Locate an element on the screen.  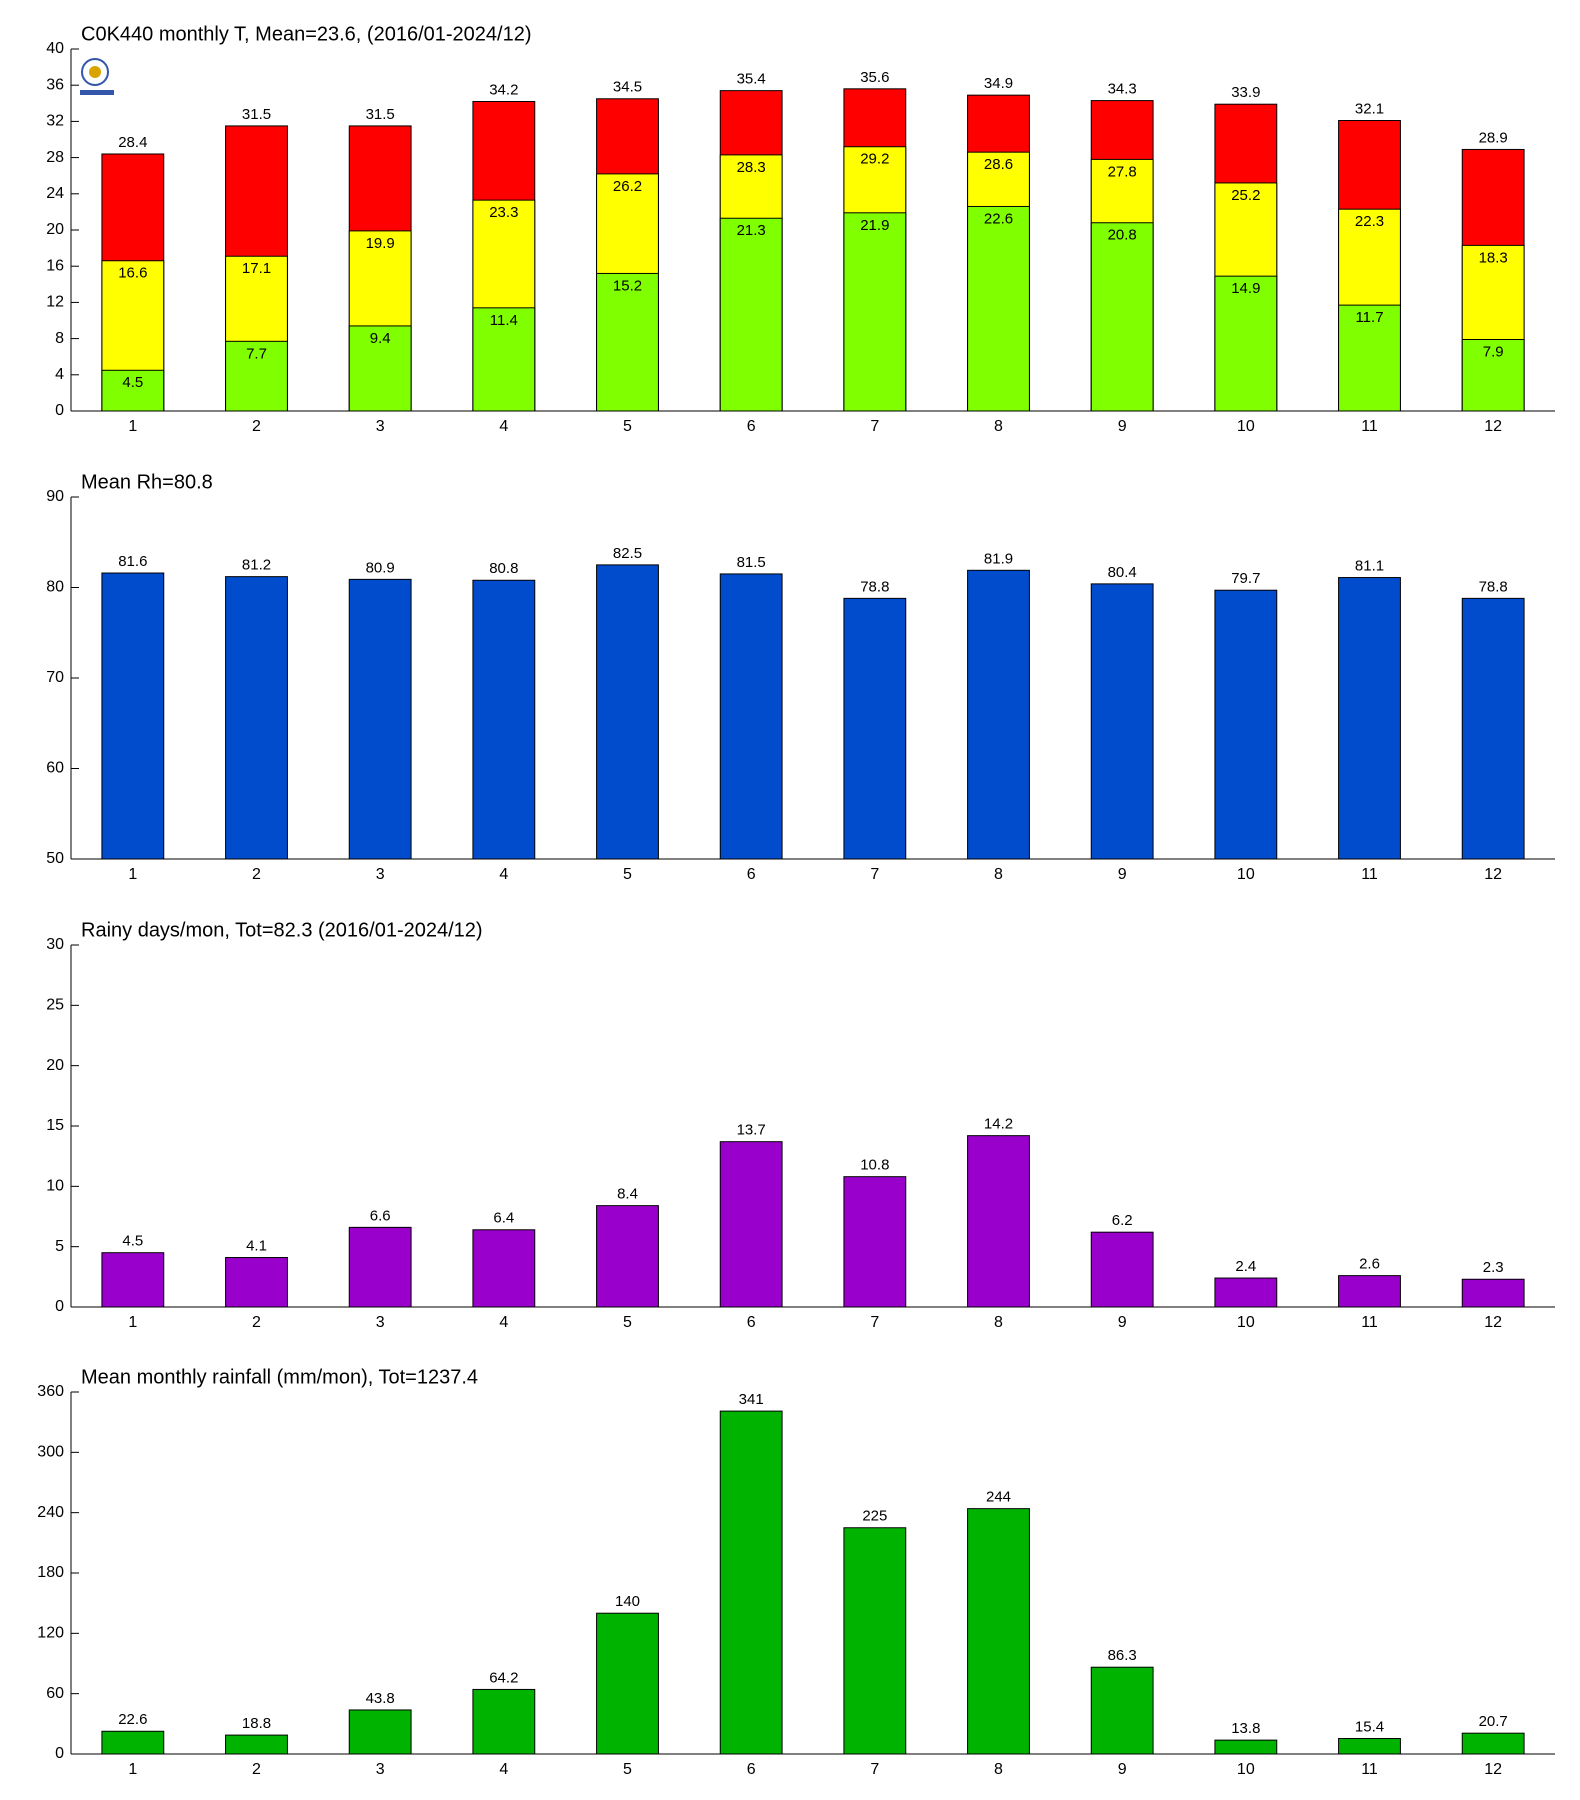
value-label: 244 is located at coordinates (998, 1497).